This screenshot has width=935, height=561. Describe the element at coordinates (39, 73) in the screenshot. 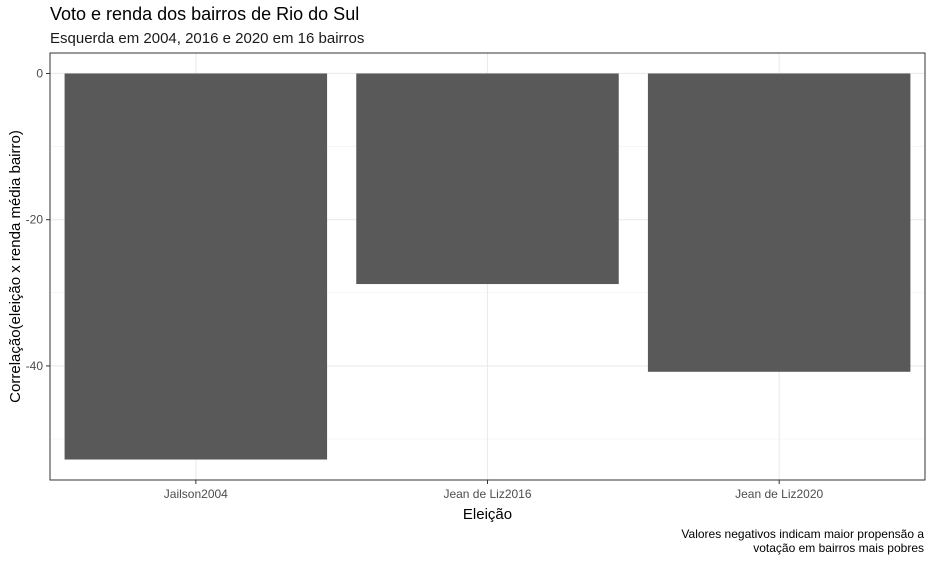

I see `y-tick-label: 0` at that location.